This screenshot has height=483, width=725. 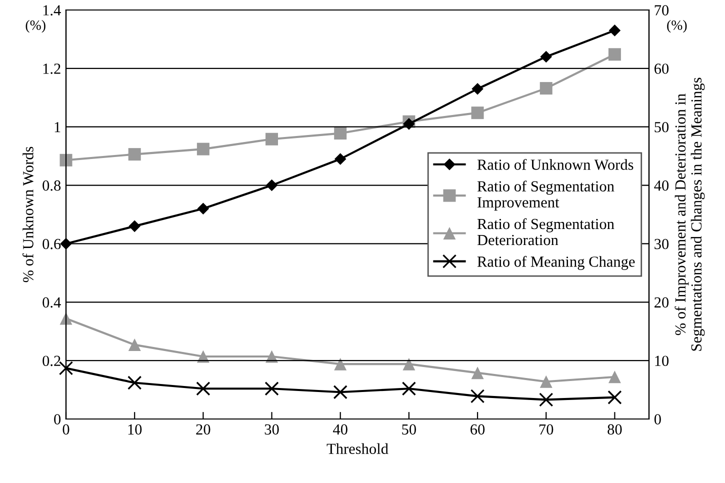 I want to click on legend-label: Ratio of Segmentation Improvement, so click(x=545, y=195).